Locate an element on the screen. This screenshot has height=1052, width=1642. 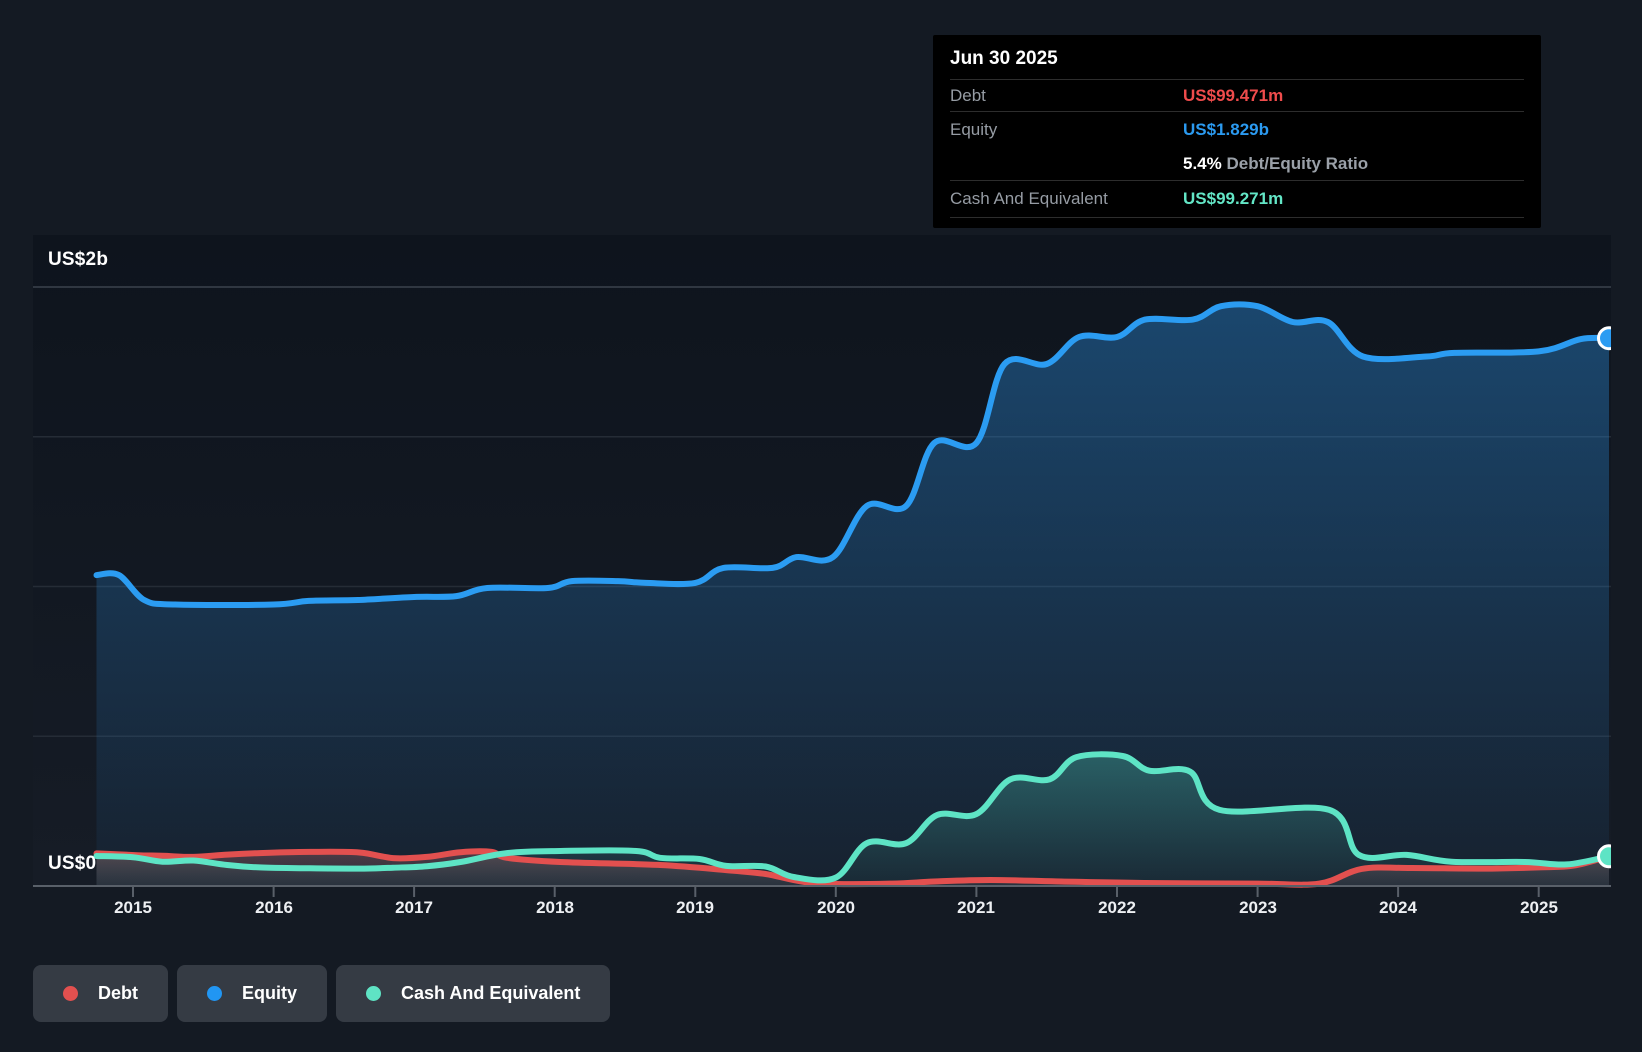
tooltip-equity-value: US$1.829b is located at coordinates (1226, 129).